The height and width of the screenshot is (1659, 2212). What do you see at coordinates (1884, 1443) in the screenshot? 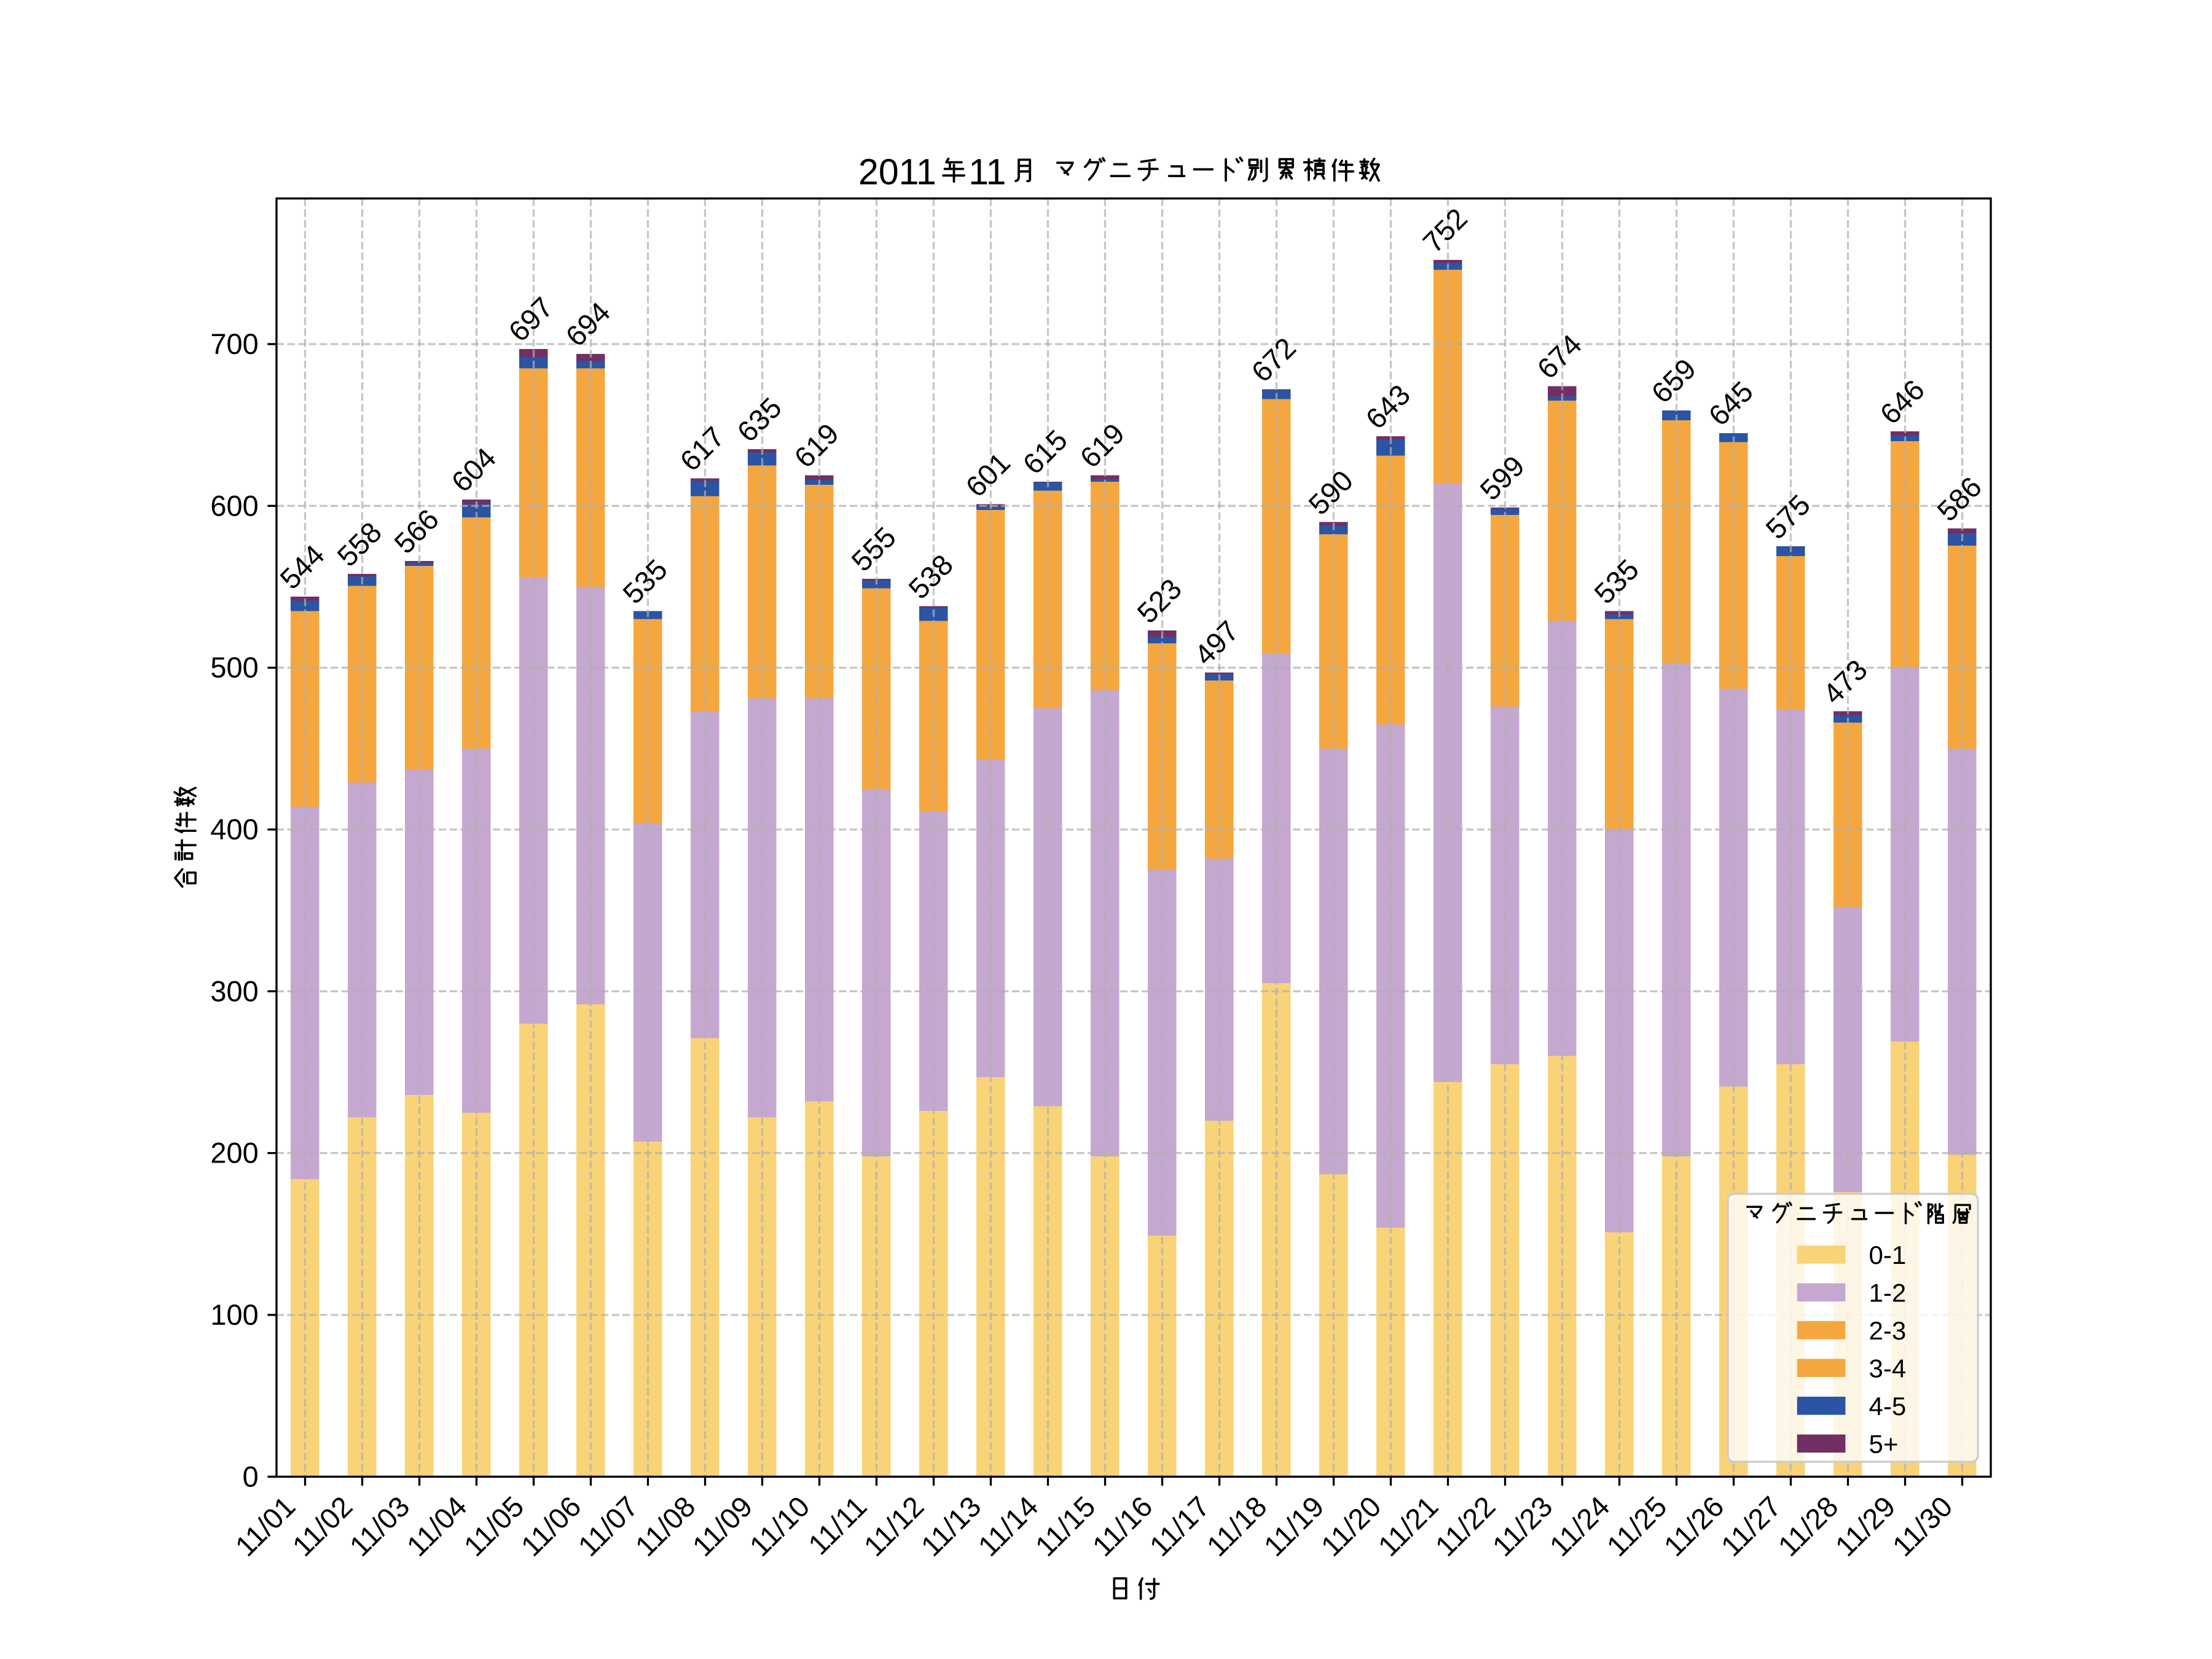
I see `svg-text: 5+` at bounding box center [1884, 1443].